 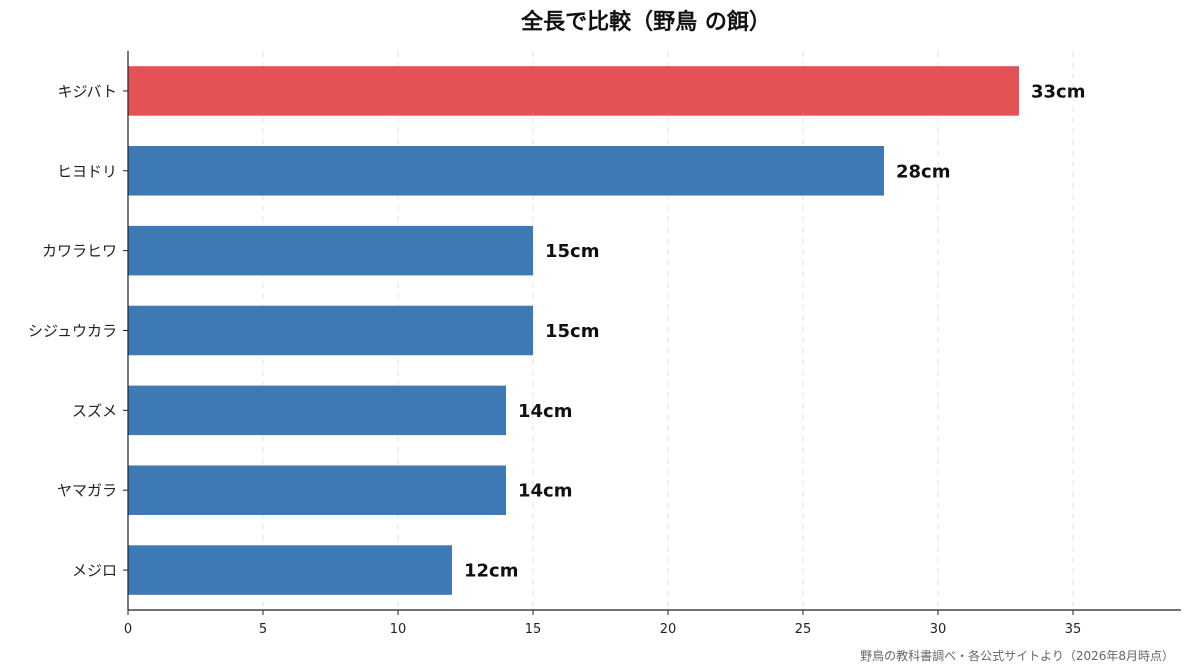 What do you see at coordinates (491, 571) in the screenshot?
I see `value-label-7: 12cm` at bounding box center [491, 571].